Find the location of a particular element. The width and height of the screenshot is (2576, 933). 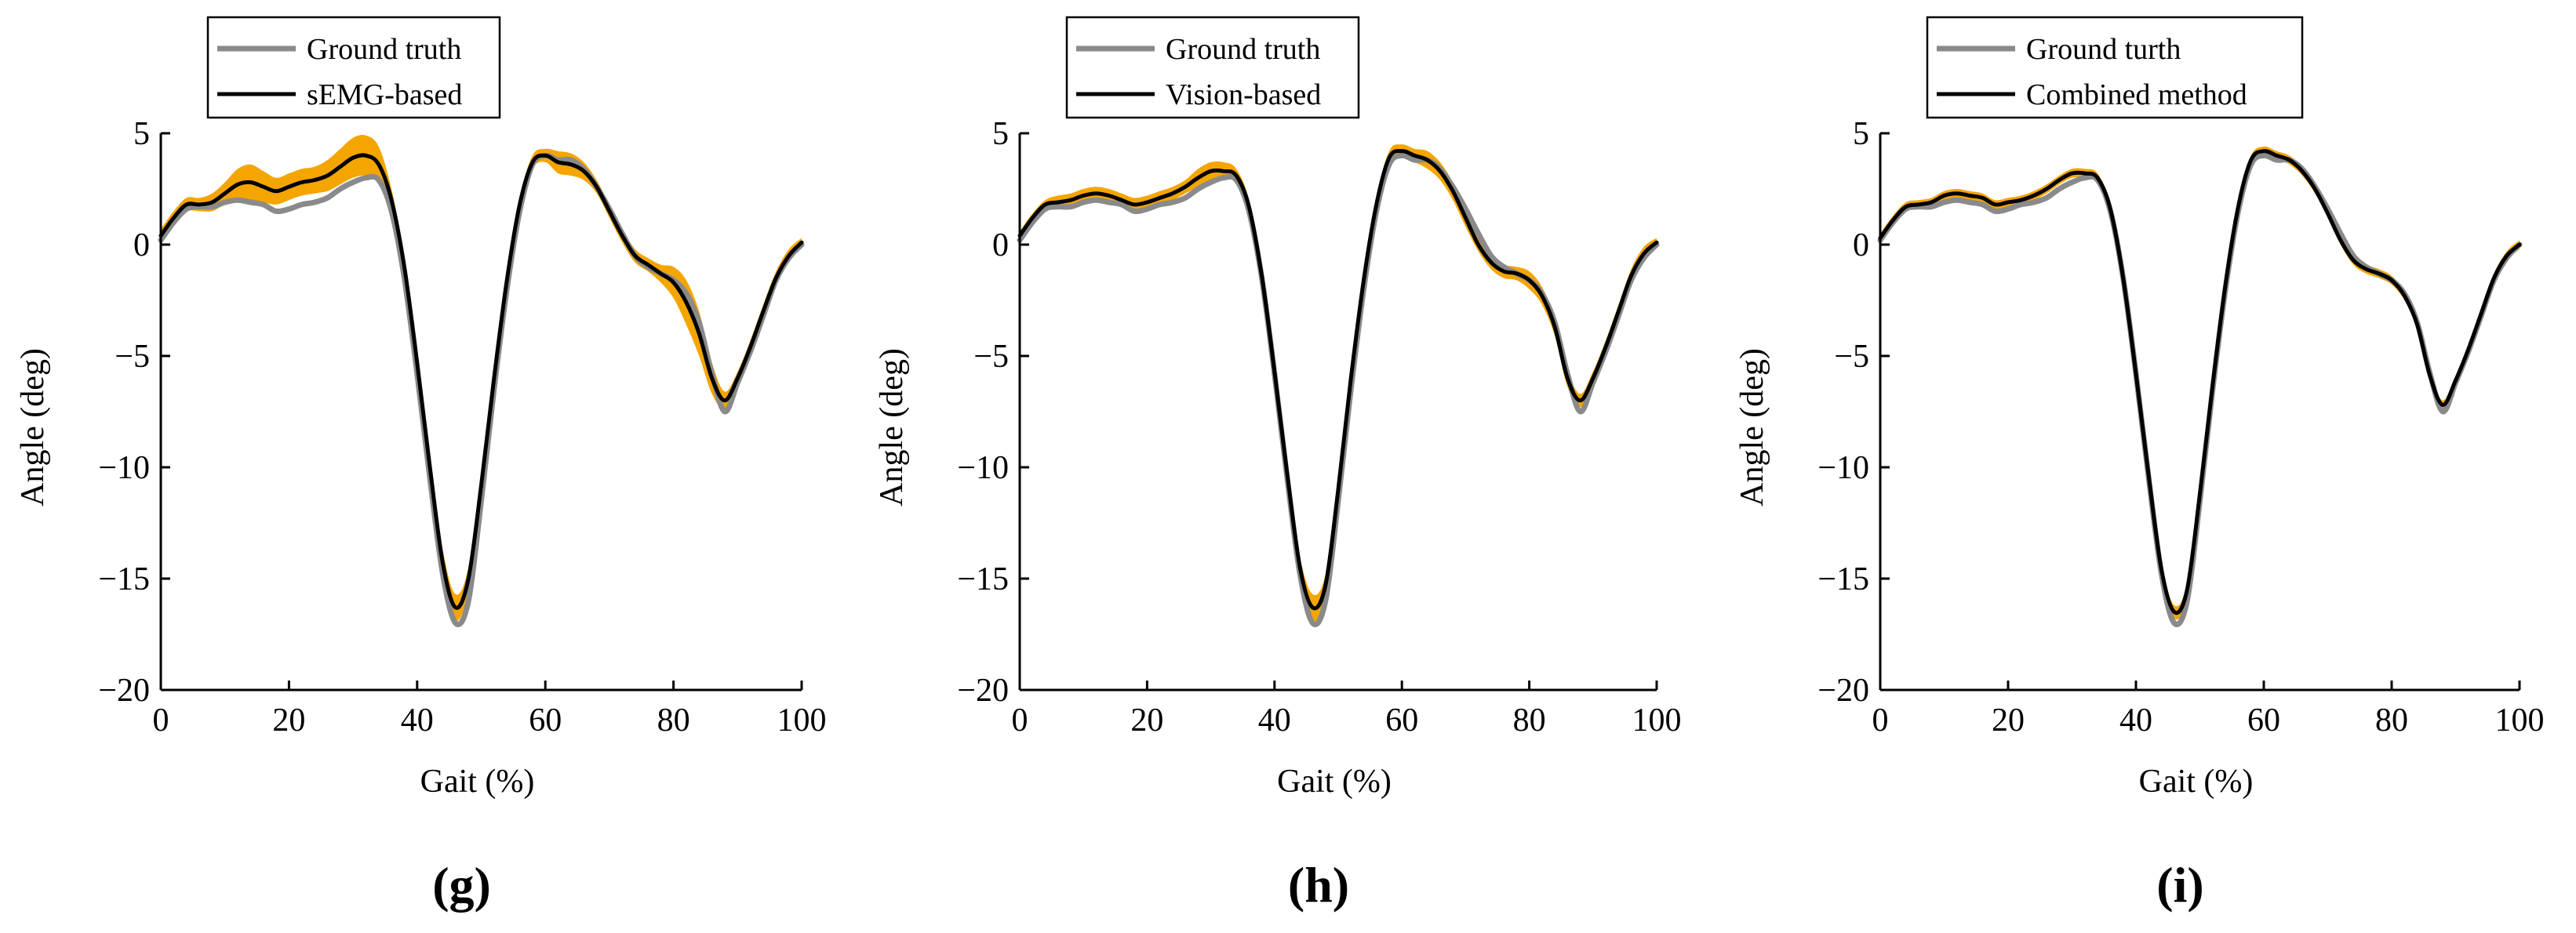

panel-label: (g) is located at coordinates (461, 885).